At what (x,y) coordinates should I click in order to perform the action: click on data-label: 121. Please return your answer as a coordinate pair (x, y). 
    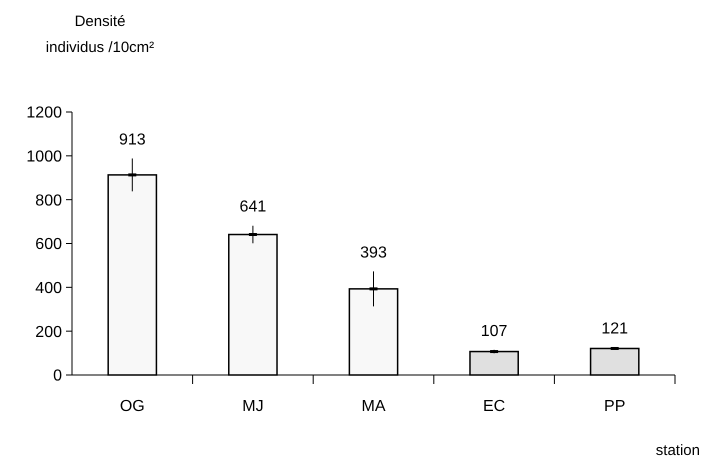
    Looking at the image, I should click on (614, 329).